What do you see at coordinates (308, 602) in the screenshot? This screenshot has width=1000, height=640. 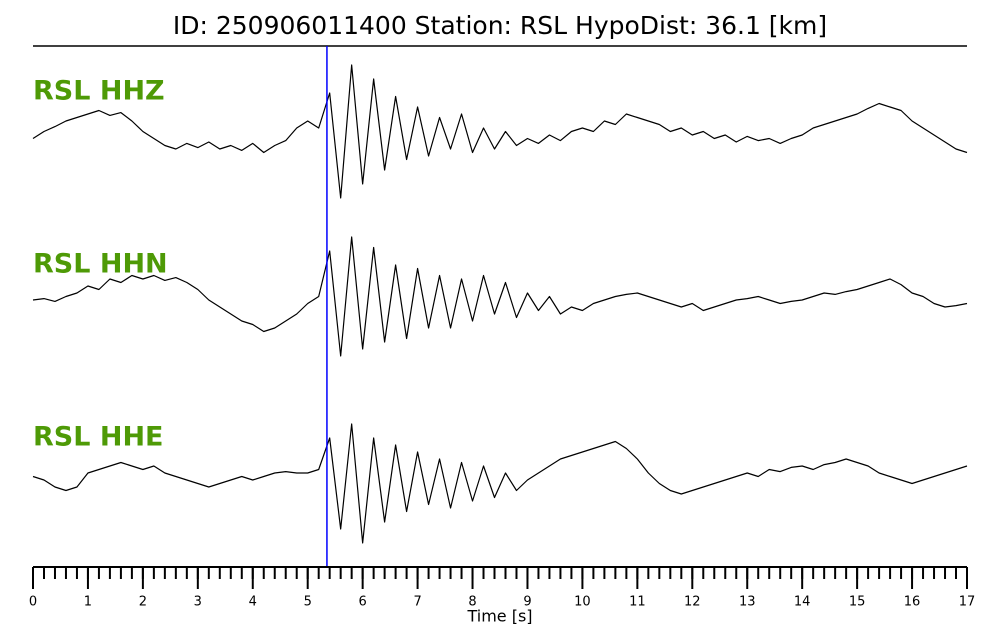 I see `x-tick-label: 5` at bounding box center [308, 602].